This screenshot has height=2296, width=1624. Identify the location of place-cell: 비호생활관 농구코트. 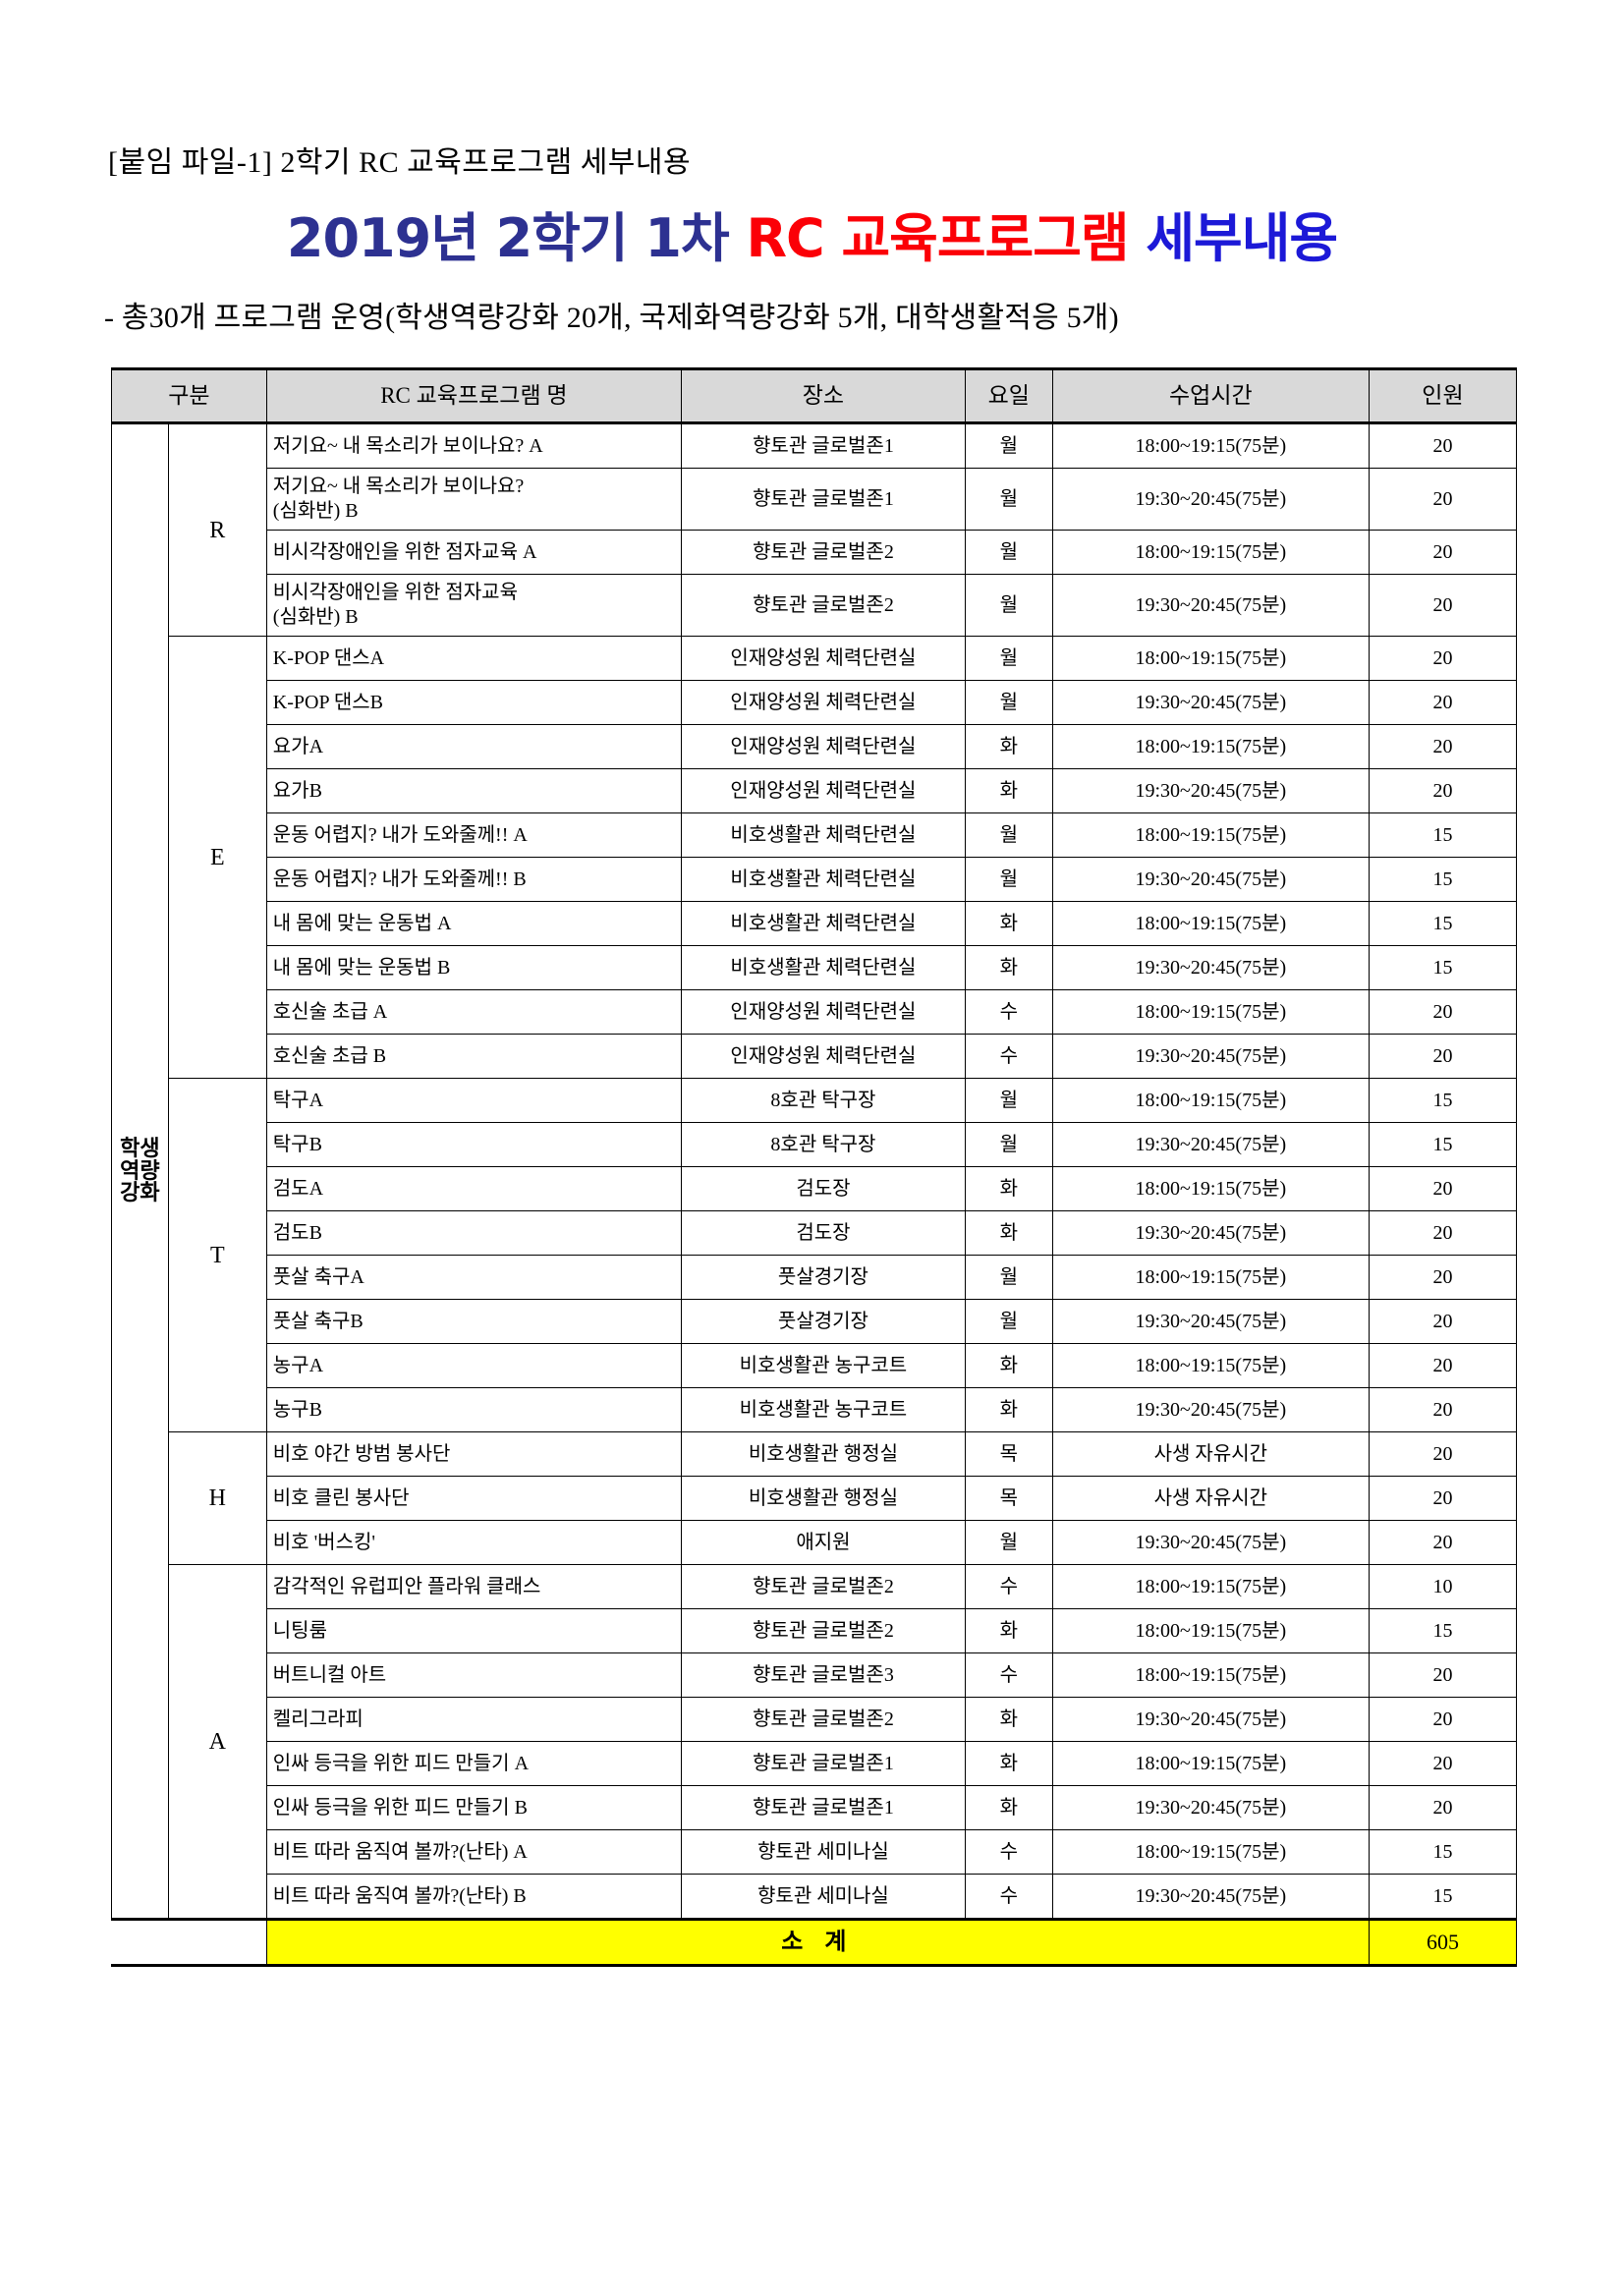
(823, 1365).